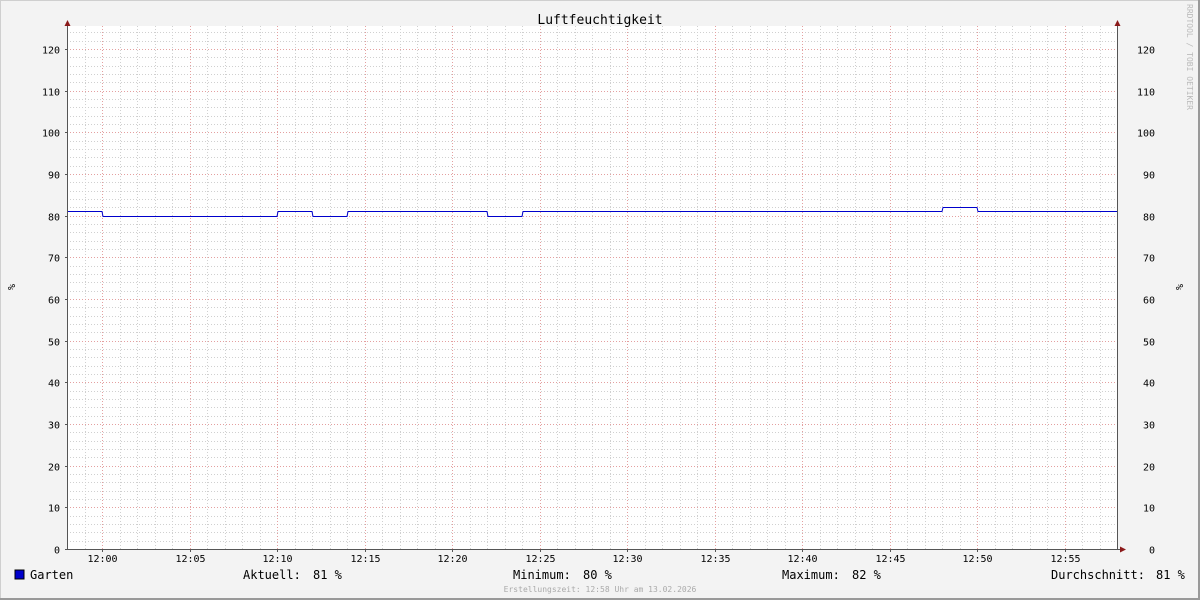  What do you see at coordinates (190, 559) in the screenshot?
I see `x-tick-label: 12:05` at bounding box center [190, 559].